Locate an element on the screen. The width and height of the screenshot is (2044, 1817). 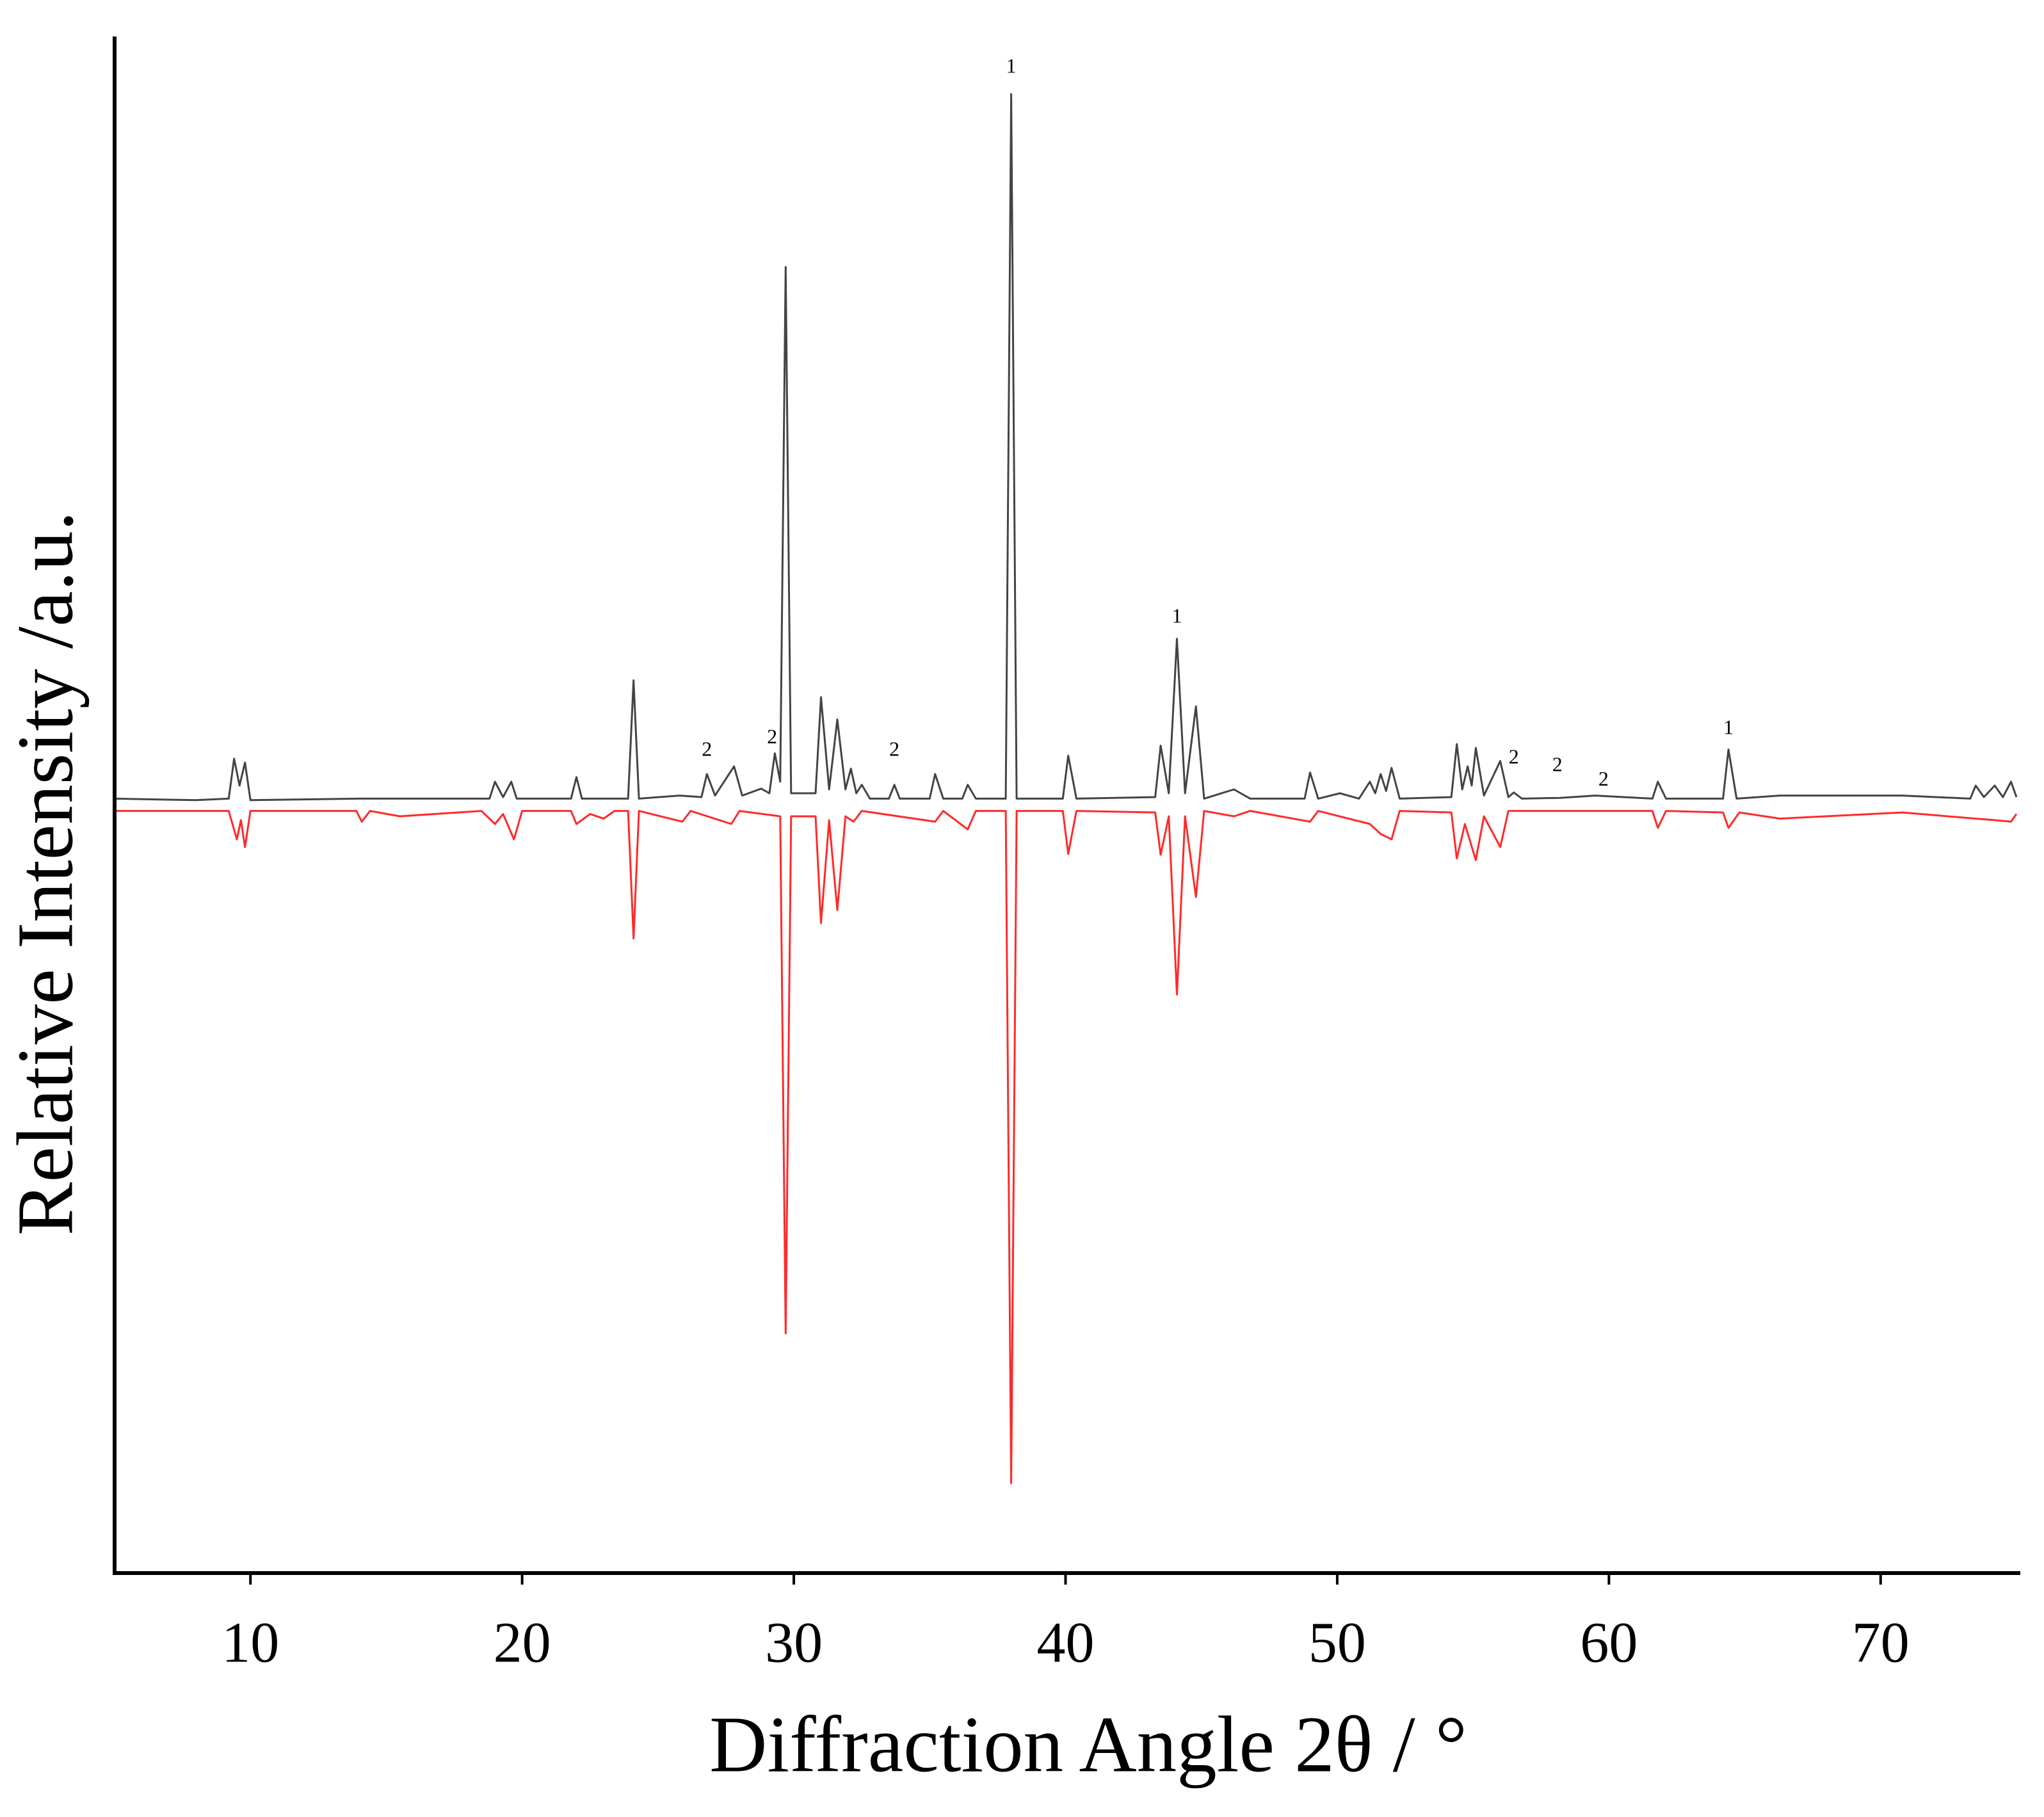
x-tick-label: 10 is located at coordinates (250, 1643).